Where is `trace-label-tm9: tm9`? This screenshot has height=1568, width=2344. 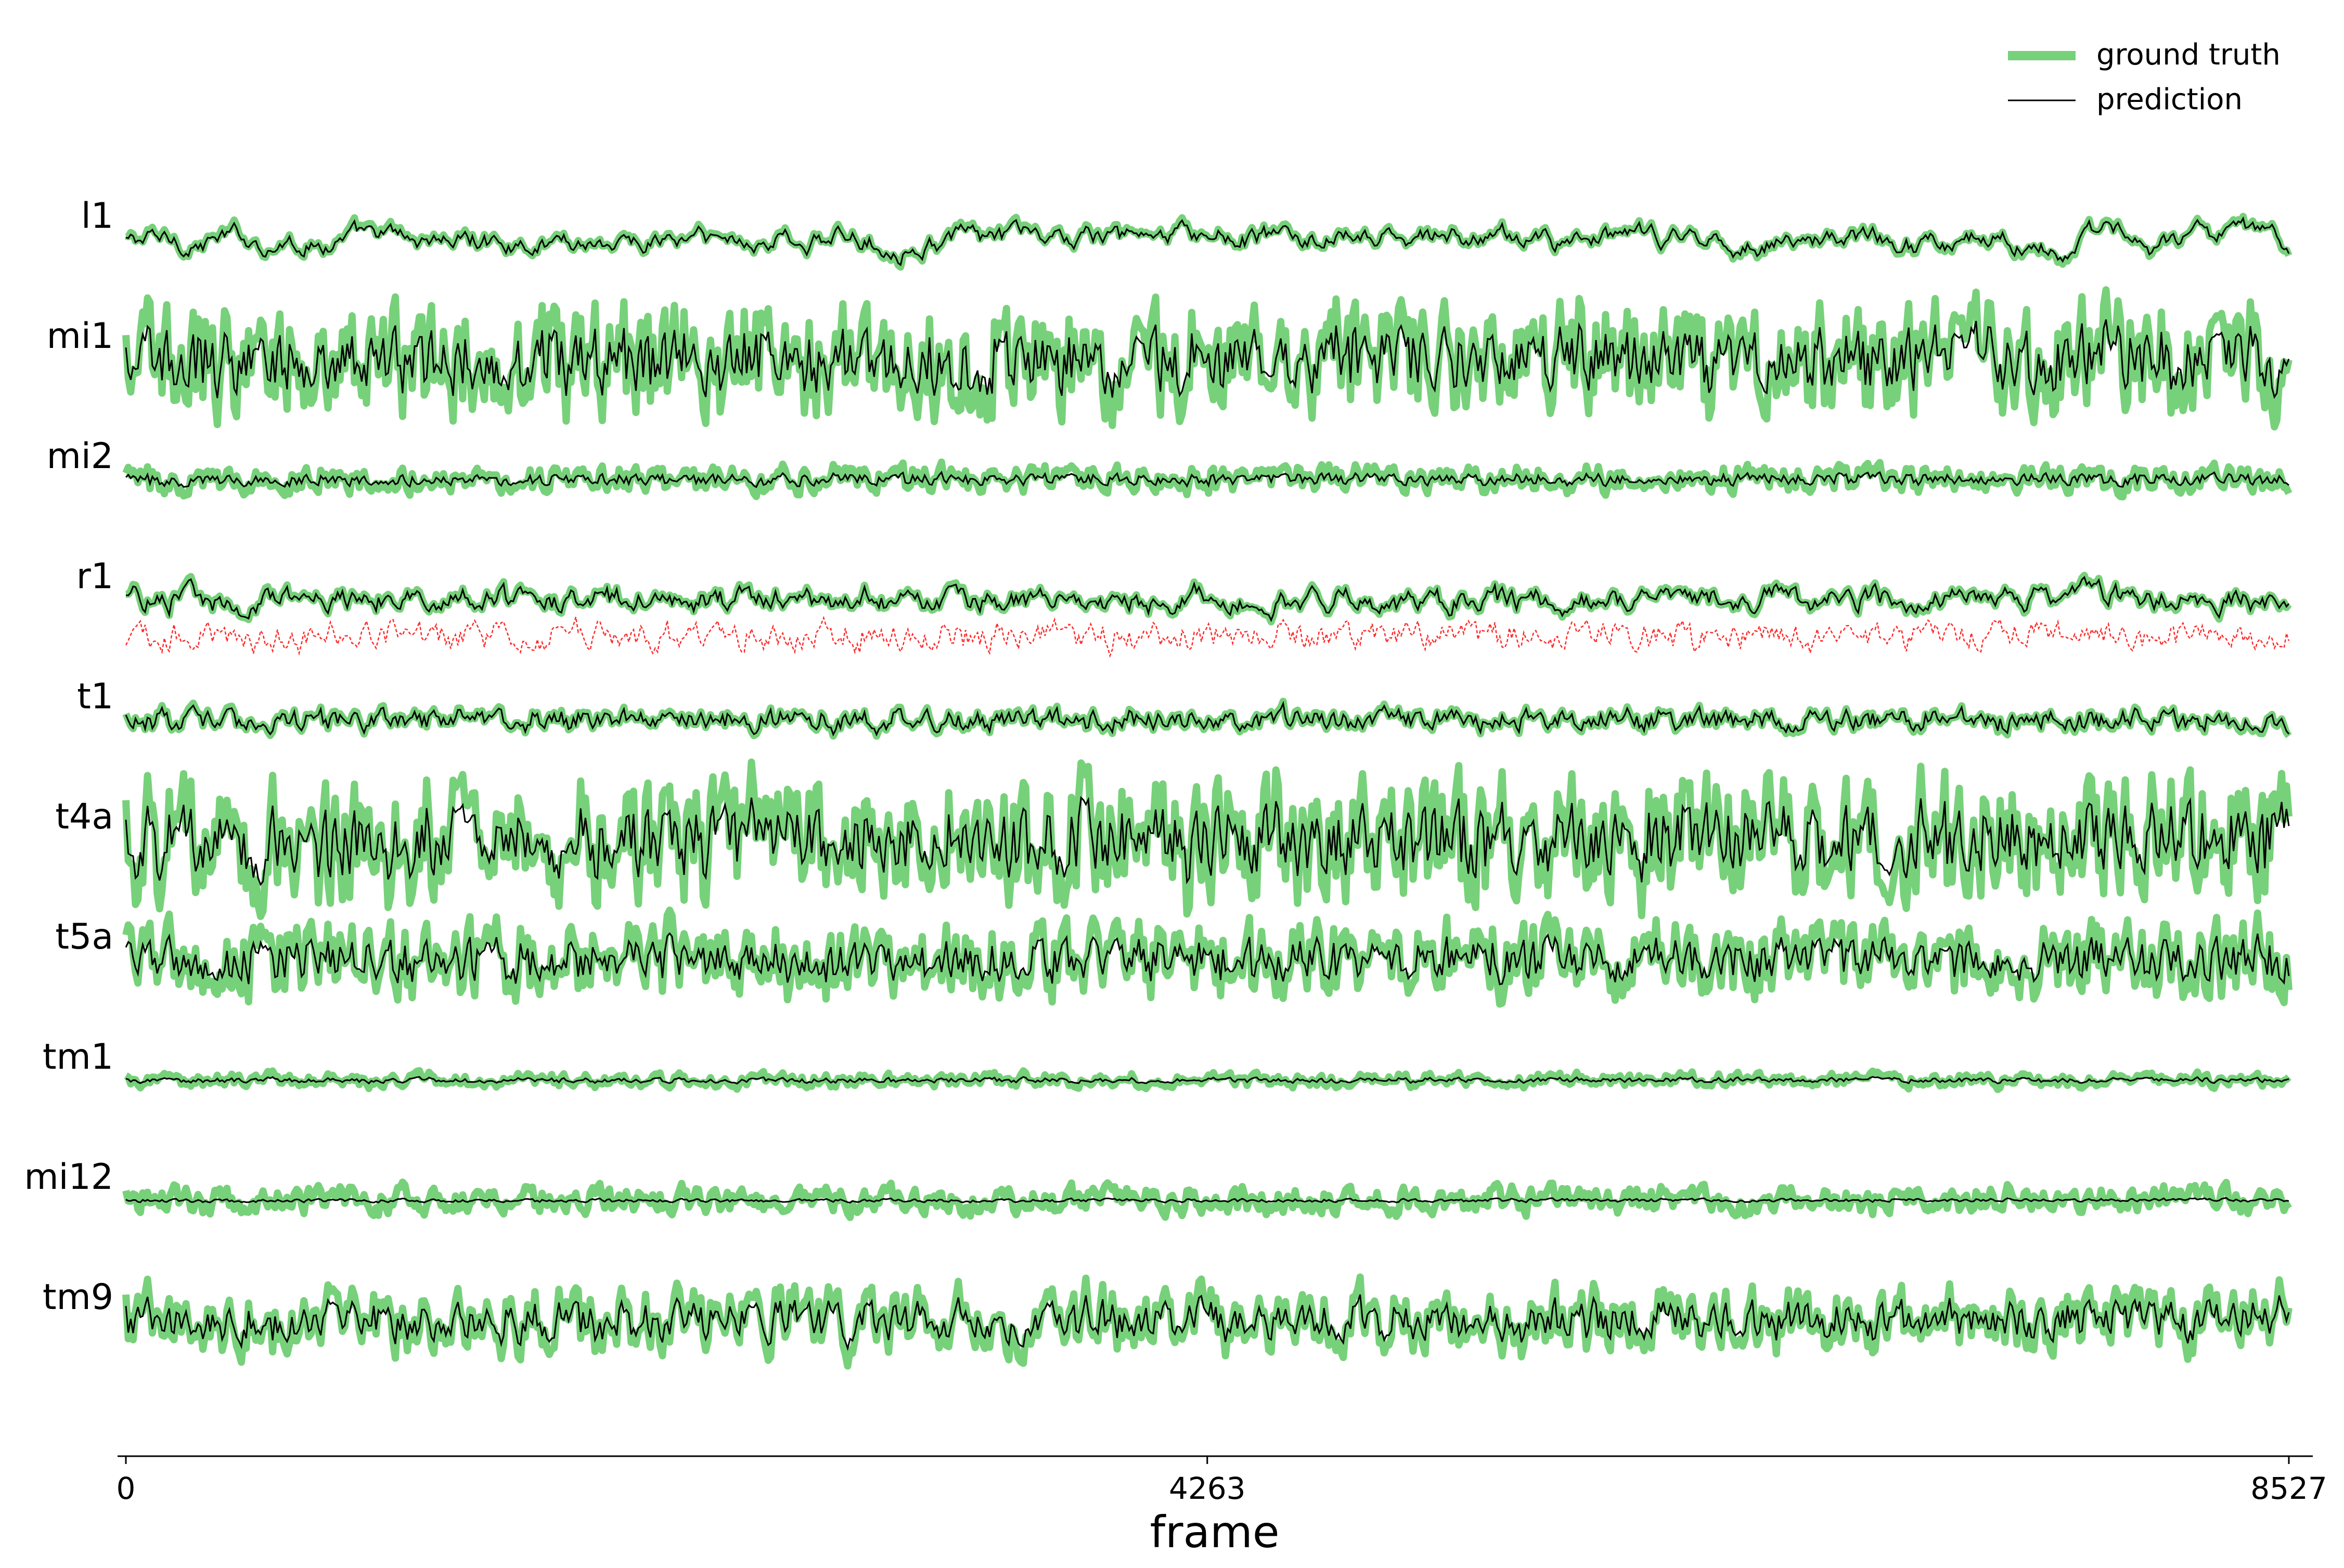
trace-label-tm9: tm9 is located at coordinates (78, 1298).